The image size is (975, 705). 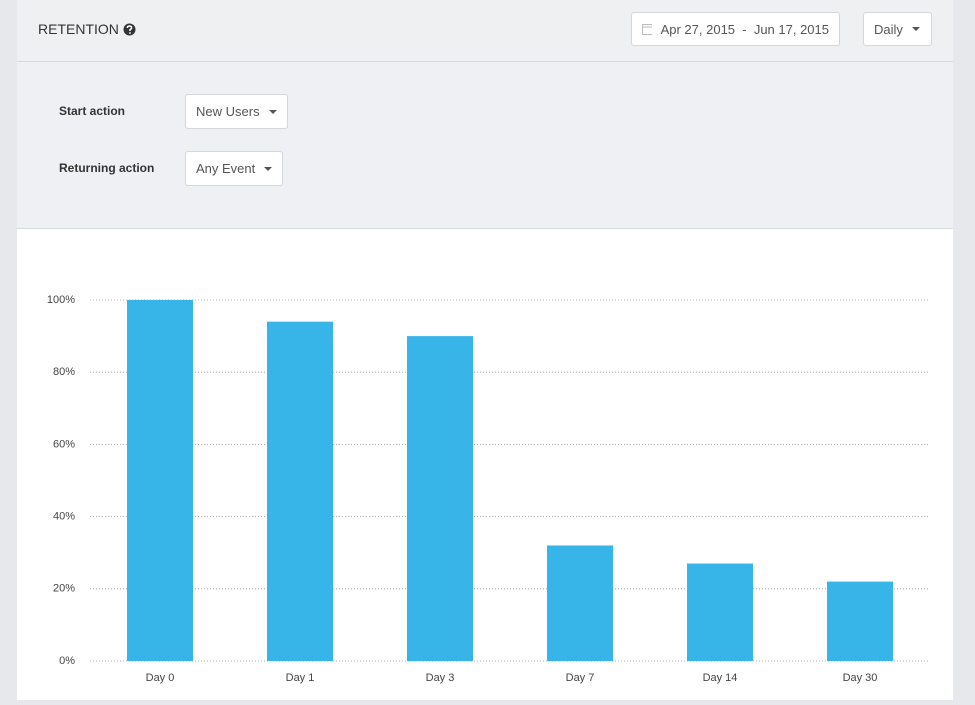 I want to click on y-tick-label: 100%, so click(x=61, y=300).